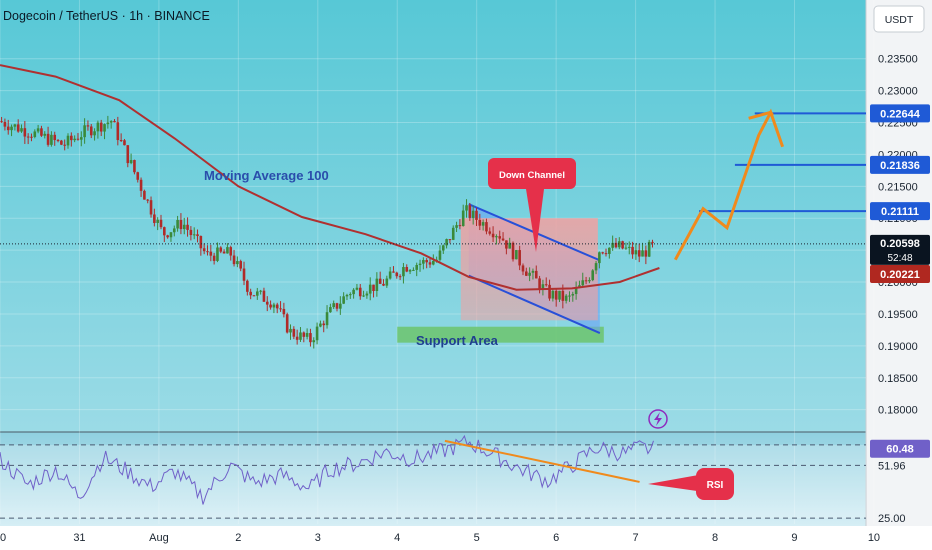 The image size is (932, 550). What do you see at coordinates (159, 538) in the screenshot?
I see `time-tick-label: Aug` at bounding box center [159, 538].